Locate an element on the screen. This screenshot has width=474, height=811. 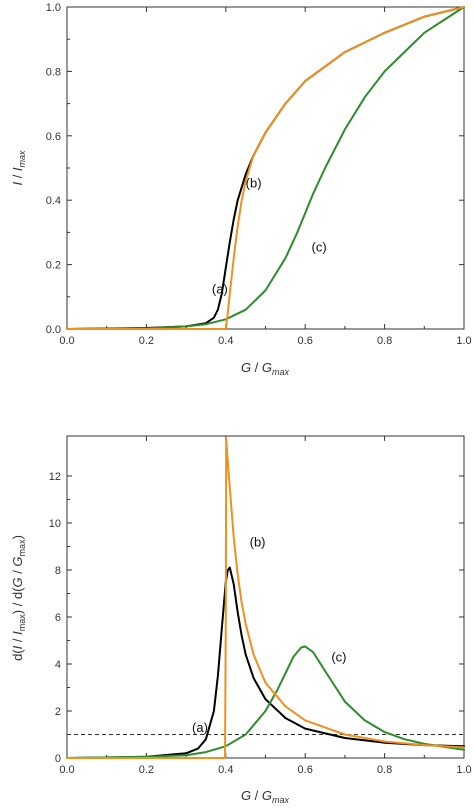
y-tick-label: 6 is located at coordinates (58, 618).